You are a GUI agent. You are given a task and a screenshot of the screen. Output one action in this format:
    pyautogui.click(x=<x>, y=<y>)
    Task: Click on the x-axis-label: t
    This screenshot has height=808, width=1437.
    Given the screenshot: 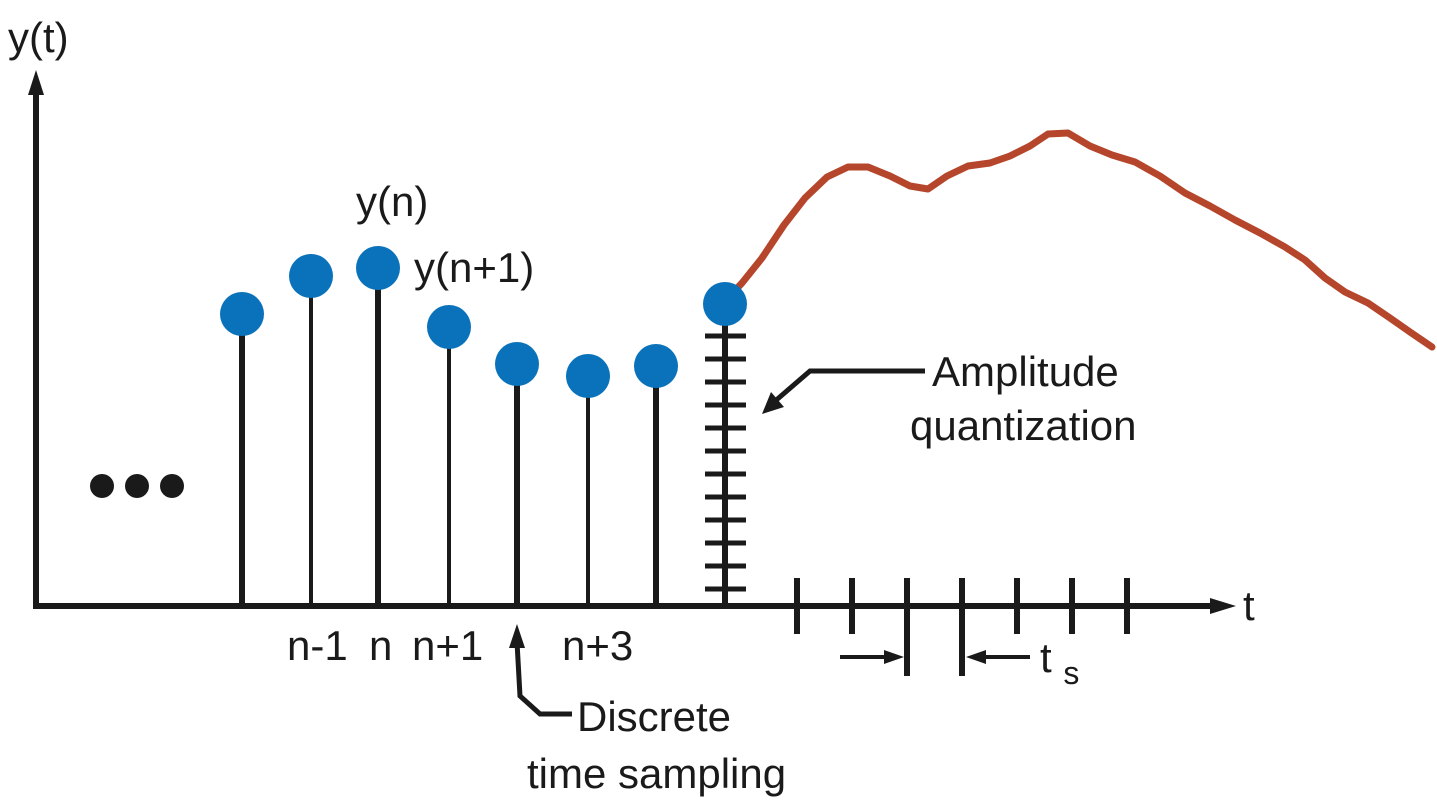 What is the action you would take?
    pyautogui.click(x=1249, y=605)
    